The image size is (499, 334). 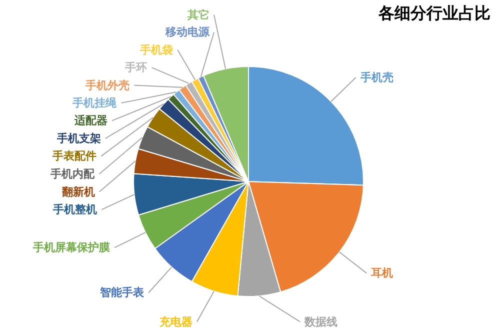 What do you see at coordinates (90, 121) in the screenshot?
I see `slice-label: 适配器` at bounding box center [90, 121].